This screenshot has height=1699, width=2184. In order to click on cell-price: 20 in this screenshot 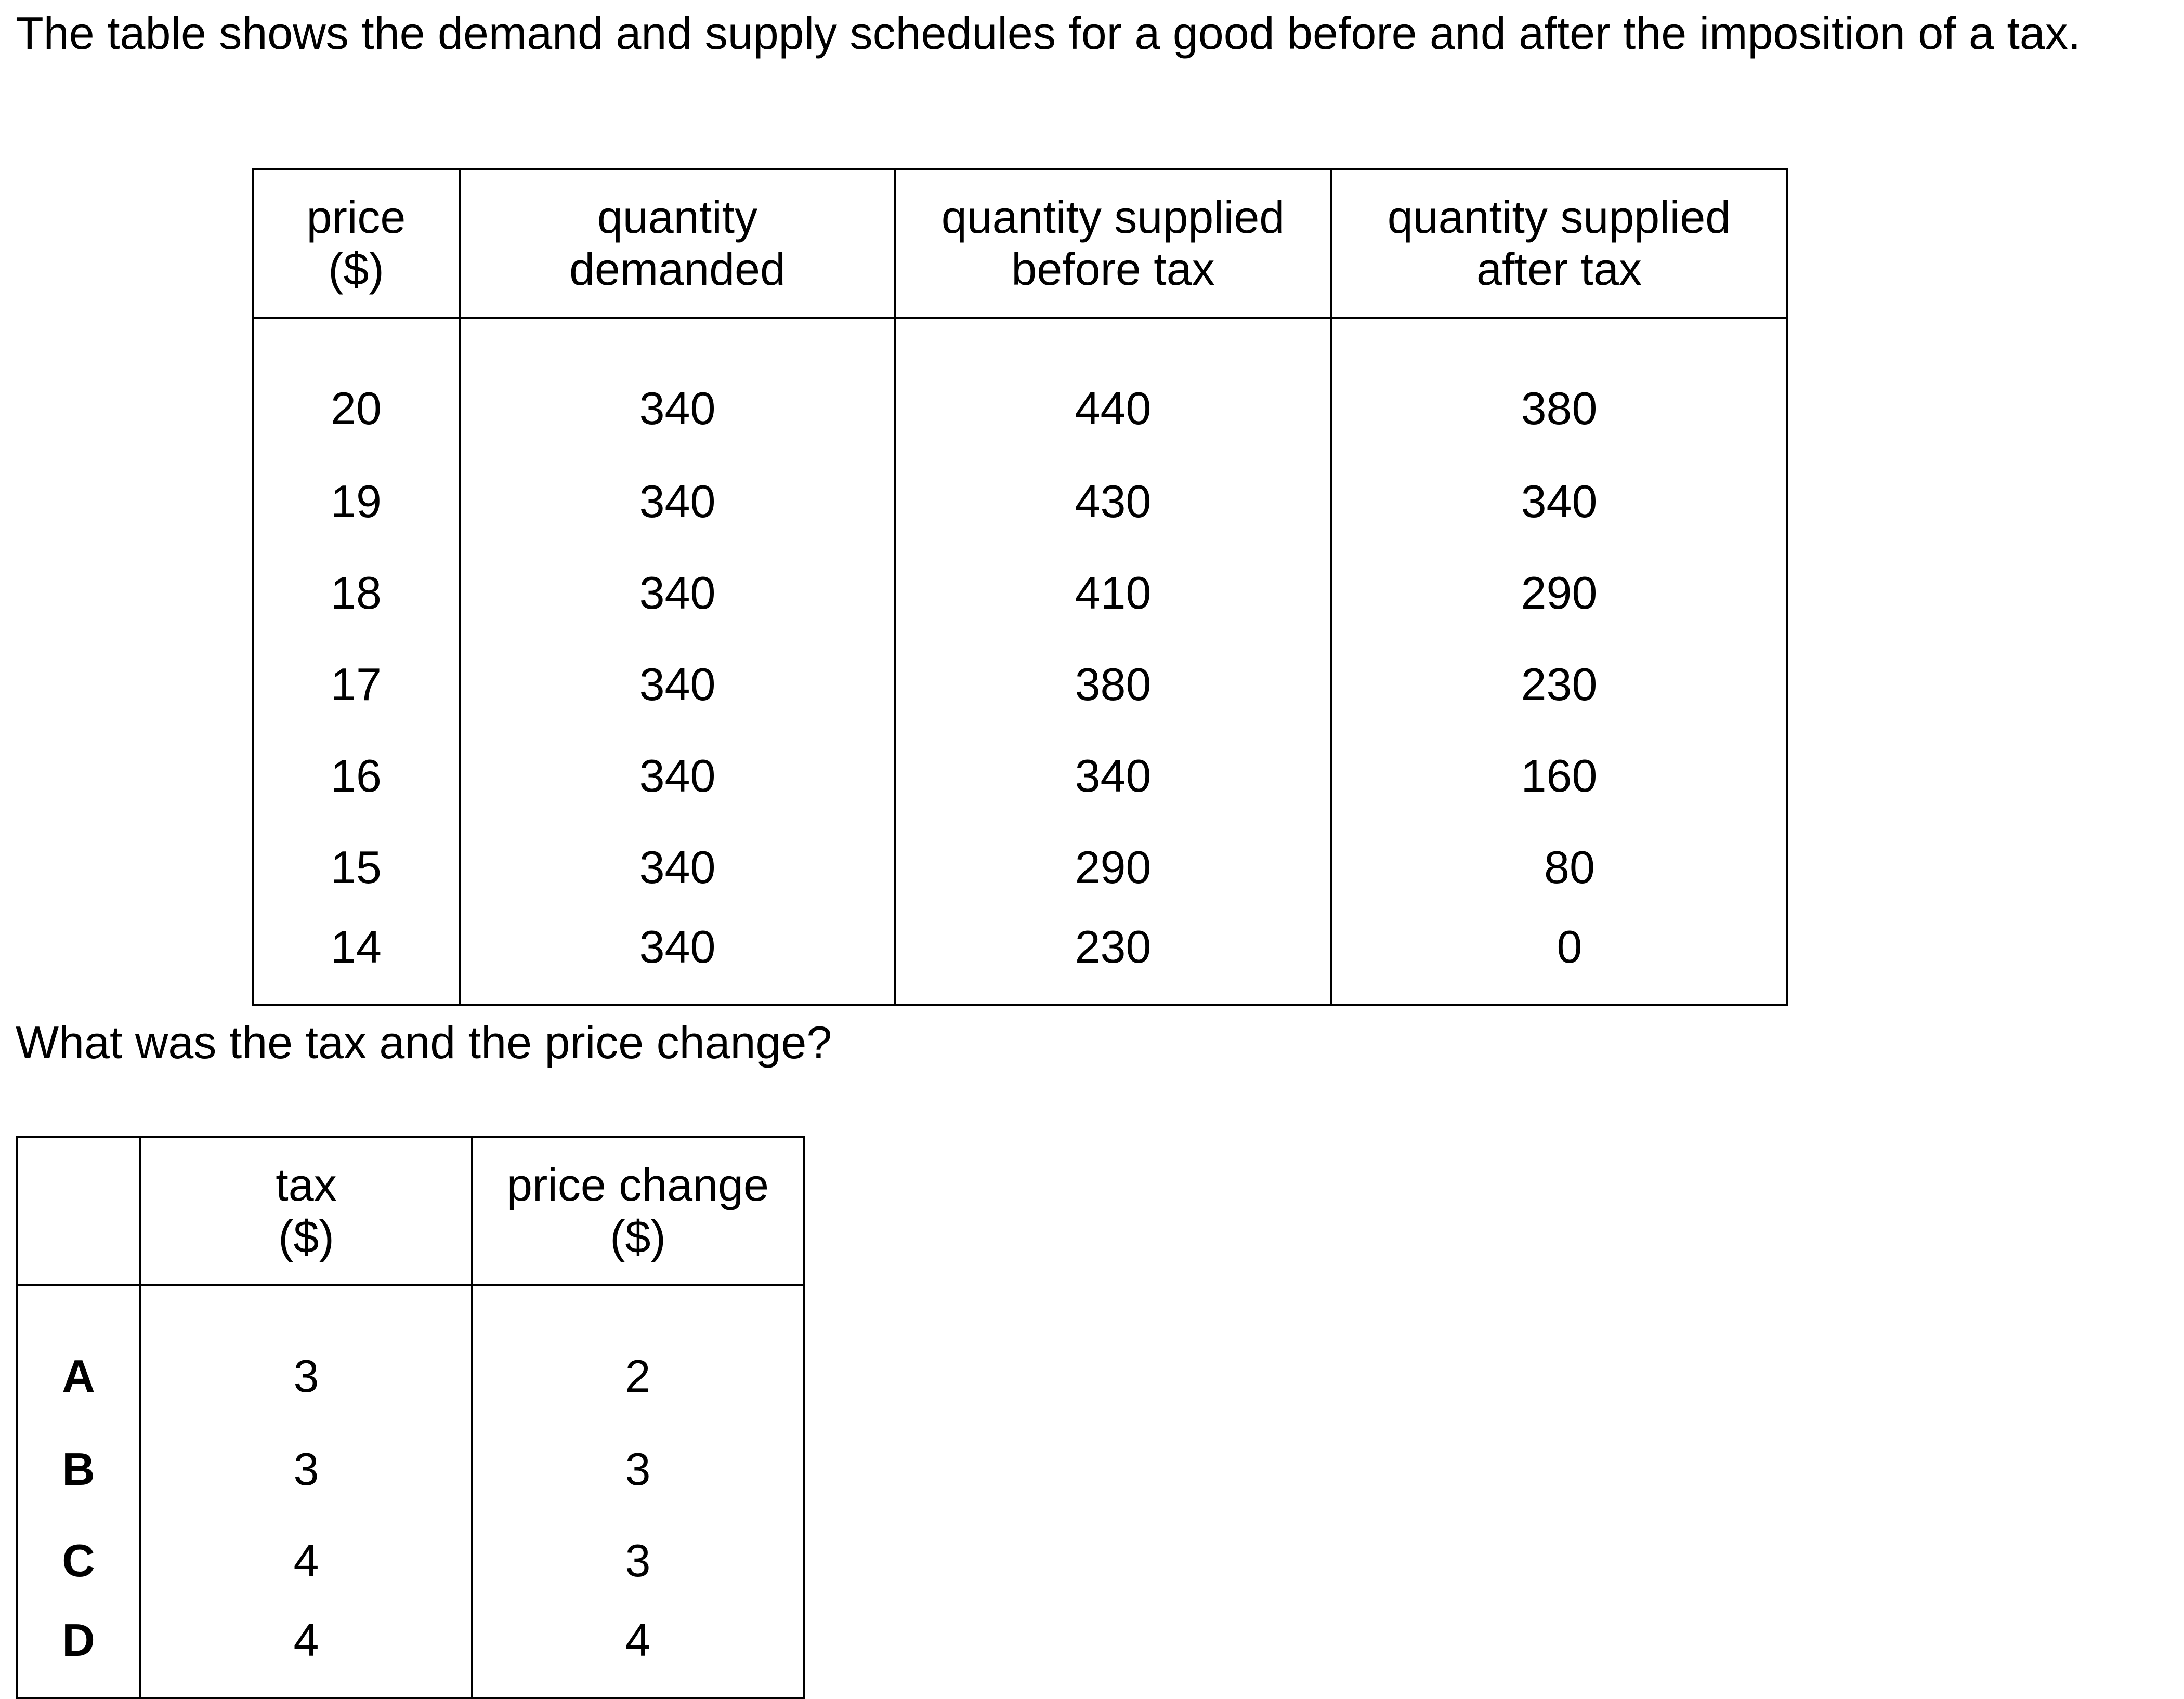, I will do `click(357, 387)`.